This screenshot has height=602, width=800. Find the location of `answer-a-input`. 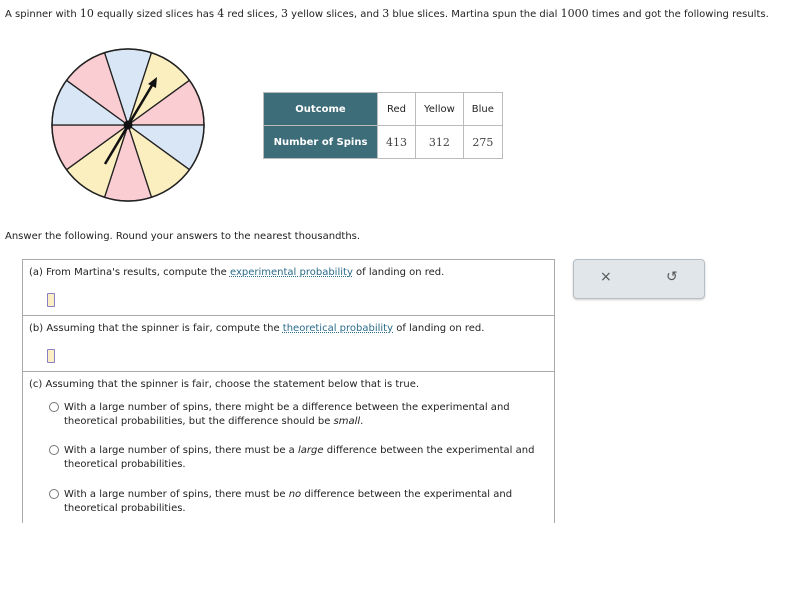

answer-a-input is located at coordinates (51, 300).